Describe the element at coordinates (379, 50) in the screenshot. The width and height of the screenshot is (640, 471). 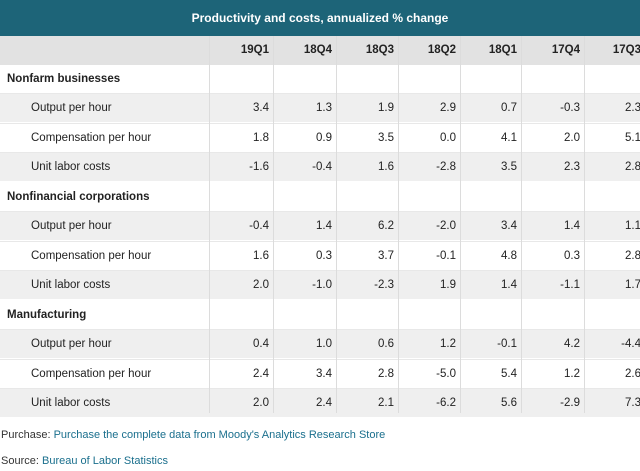
I see `column-header: 18Q3` at that location.